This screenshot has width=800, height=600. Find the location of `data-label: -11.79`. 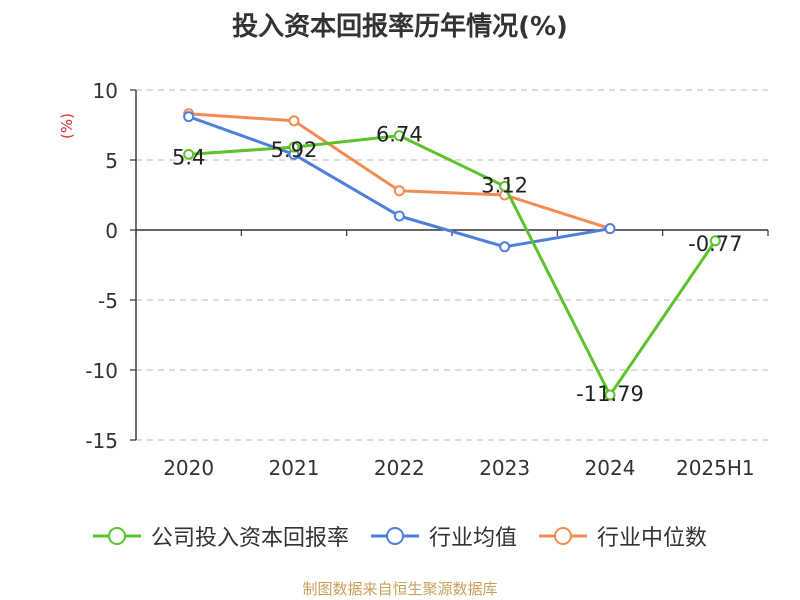

data-label: -11.79 is located at coordinates (610, 394).